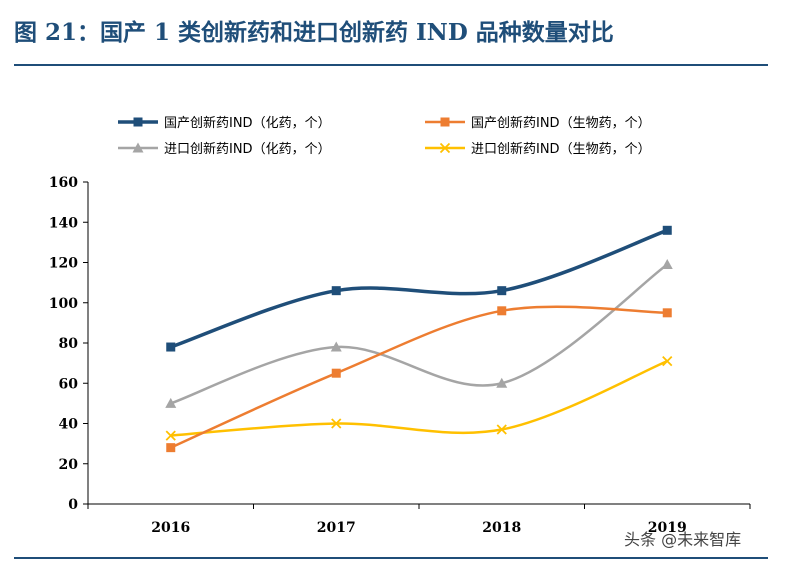 This screenshot has width=788, height=564. What do you see at coordinates (667, 528) in the screenshot?
I see `x-tick-label: 2019` at bounding box center [667, 528].